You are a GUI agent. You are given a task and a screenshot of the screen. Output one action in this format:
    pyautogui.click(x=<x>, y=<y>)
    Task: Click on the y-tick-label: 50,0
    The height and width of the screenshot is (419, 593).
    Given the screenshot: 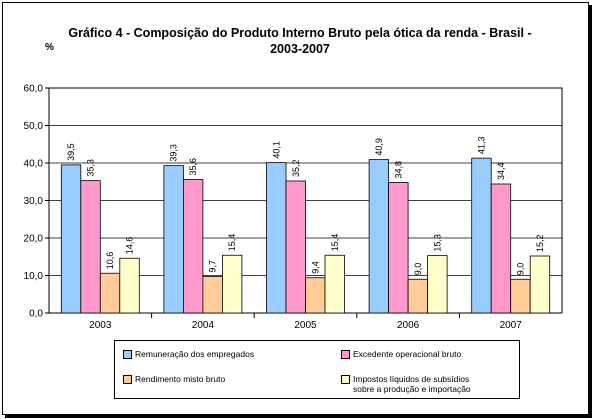 What is the action you would take?
    pyautogui.click(x=34, y=126)
    